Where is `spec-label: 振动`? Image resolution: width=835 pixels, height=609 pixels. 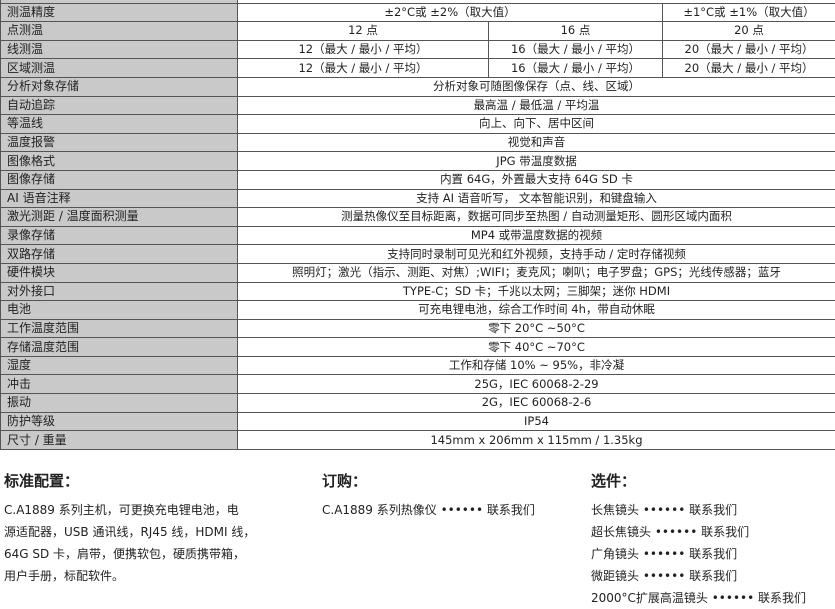 spec-label: 振动 is located at coordinates (119, 403).